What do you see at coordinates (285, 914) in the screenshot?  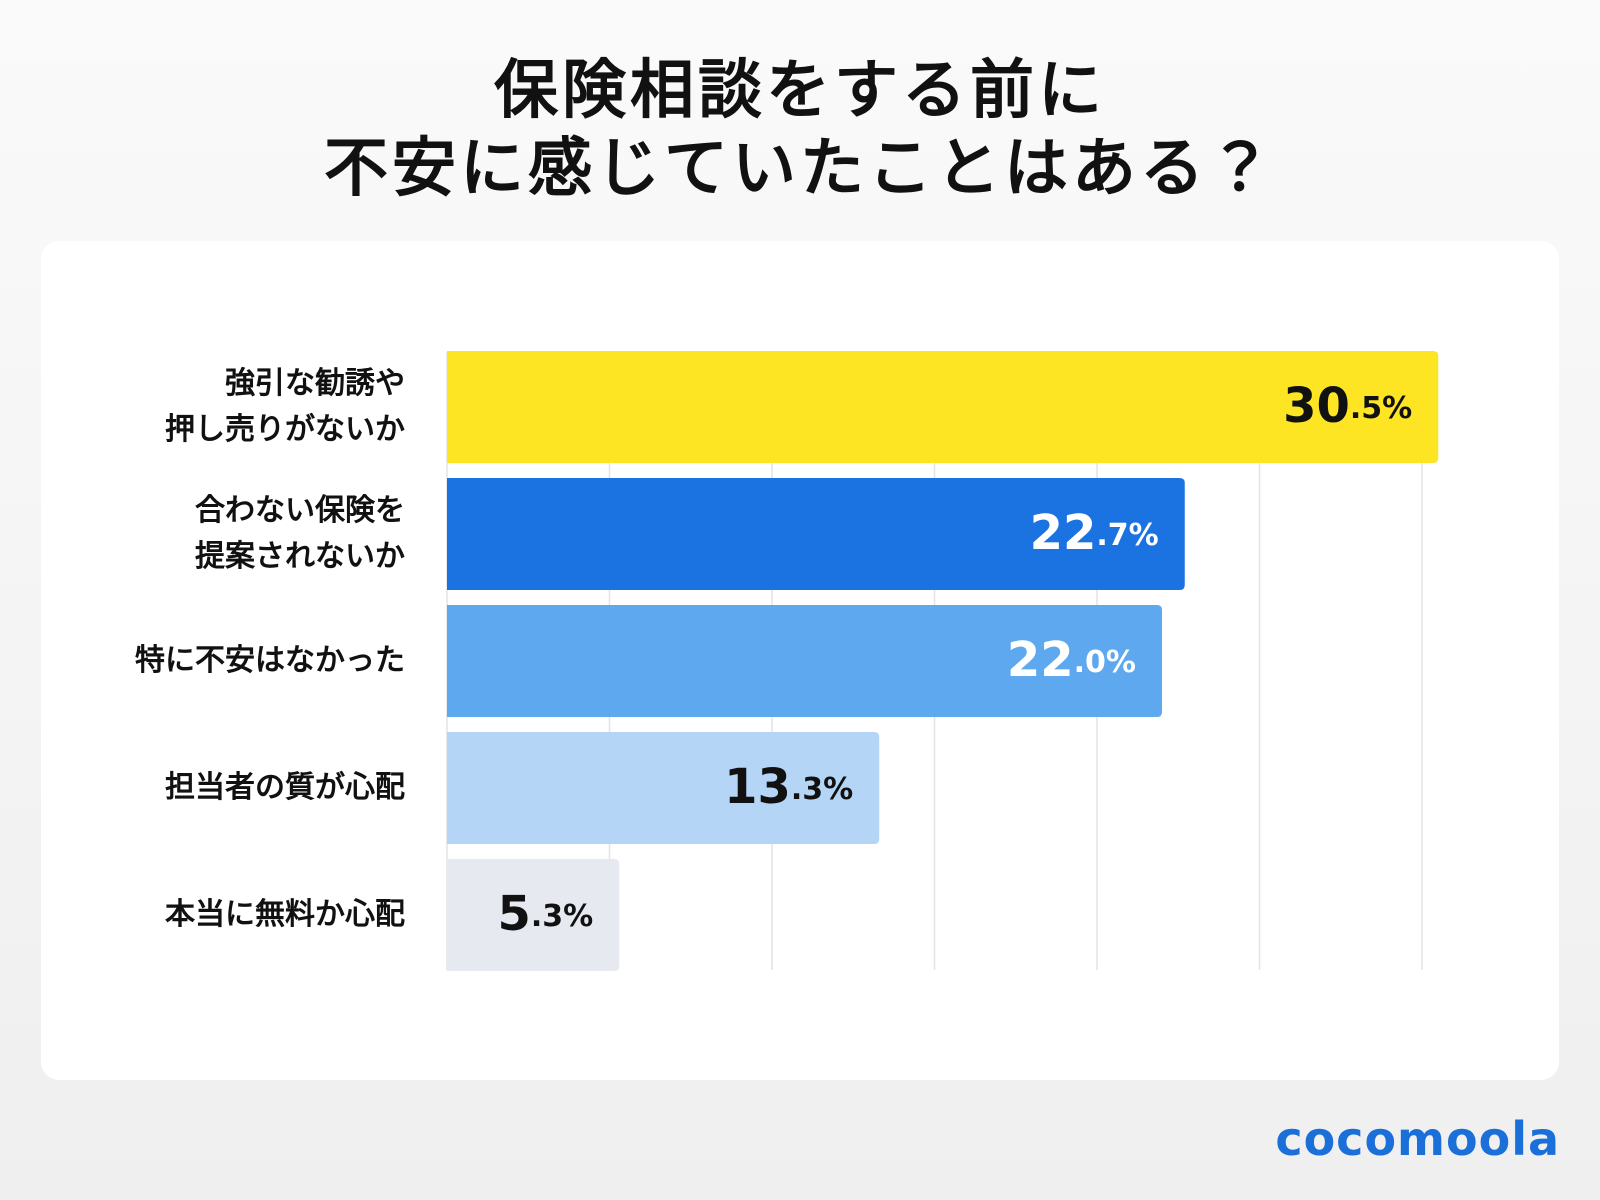 I see `category-label: 本当に無料か心配` at bounding box center [285, 914].